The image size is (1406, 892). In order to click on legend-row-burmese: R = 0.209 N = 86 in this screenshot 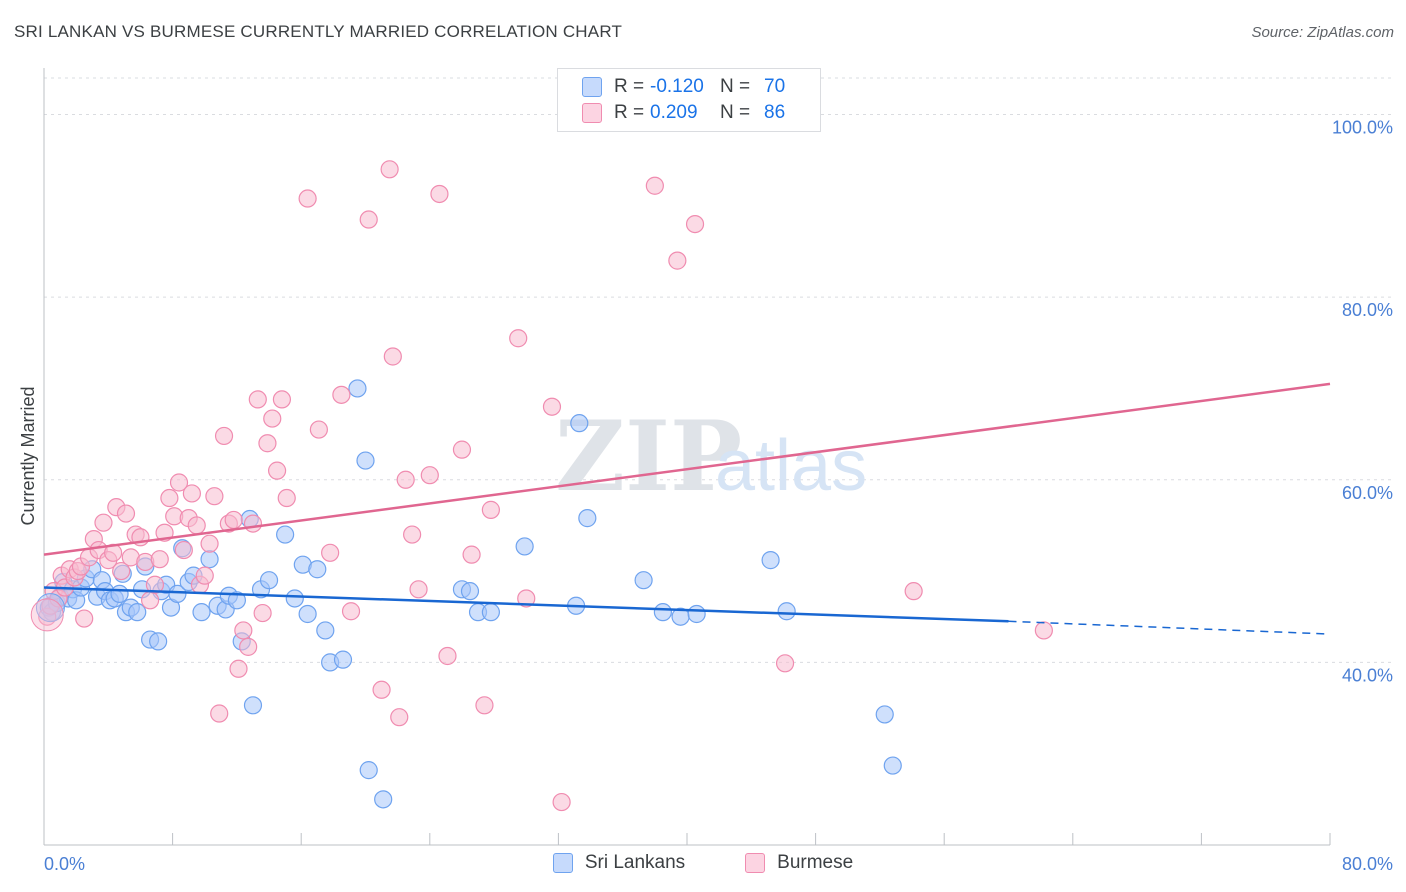, I will do `click(683, 113)`.